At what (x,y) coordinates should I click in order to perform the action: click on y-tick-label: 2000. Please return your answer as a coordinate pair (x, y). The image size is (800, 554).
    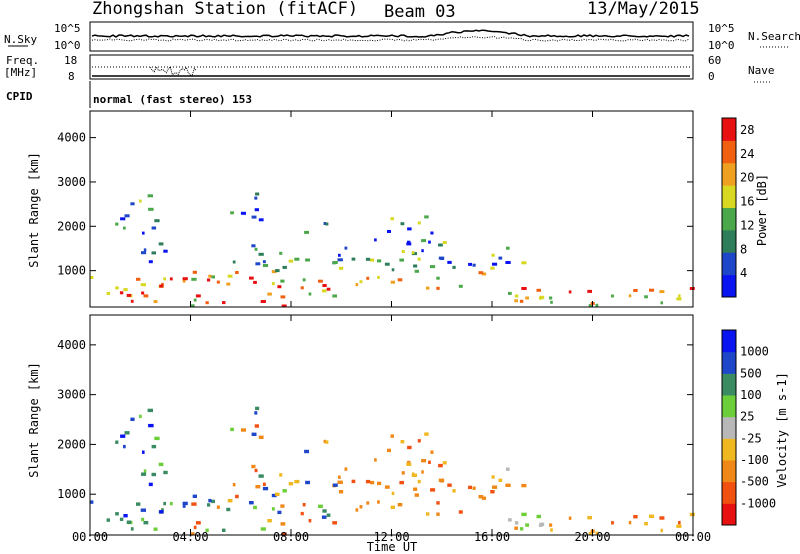
    Looking at the image, I should click on (71, 226).